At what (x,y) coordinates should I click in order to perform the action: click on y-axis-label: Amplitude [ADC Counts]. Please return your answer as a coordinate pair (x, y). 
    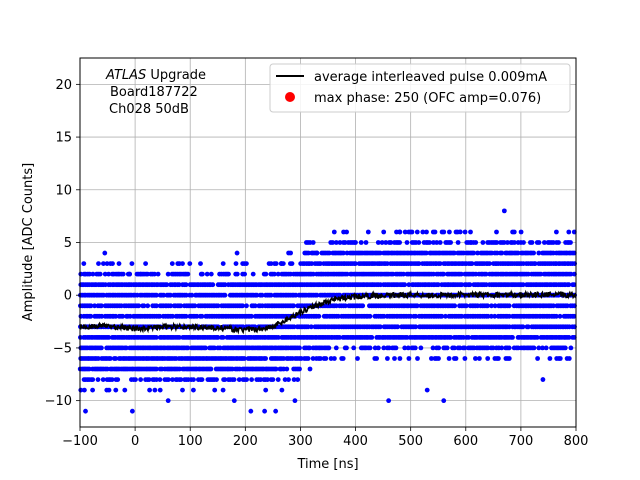
    Looking at the image, I should click on (28, 242).